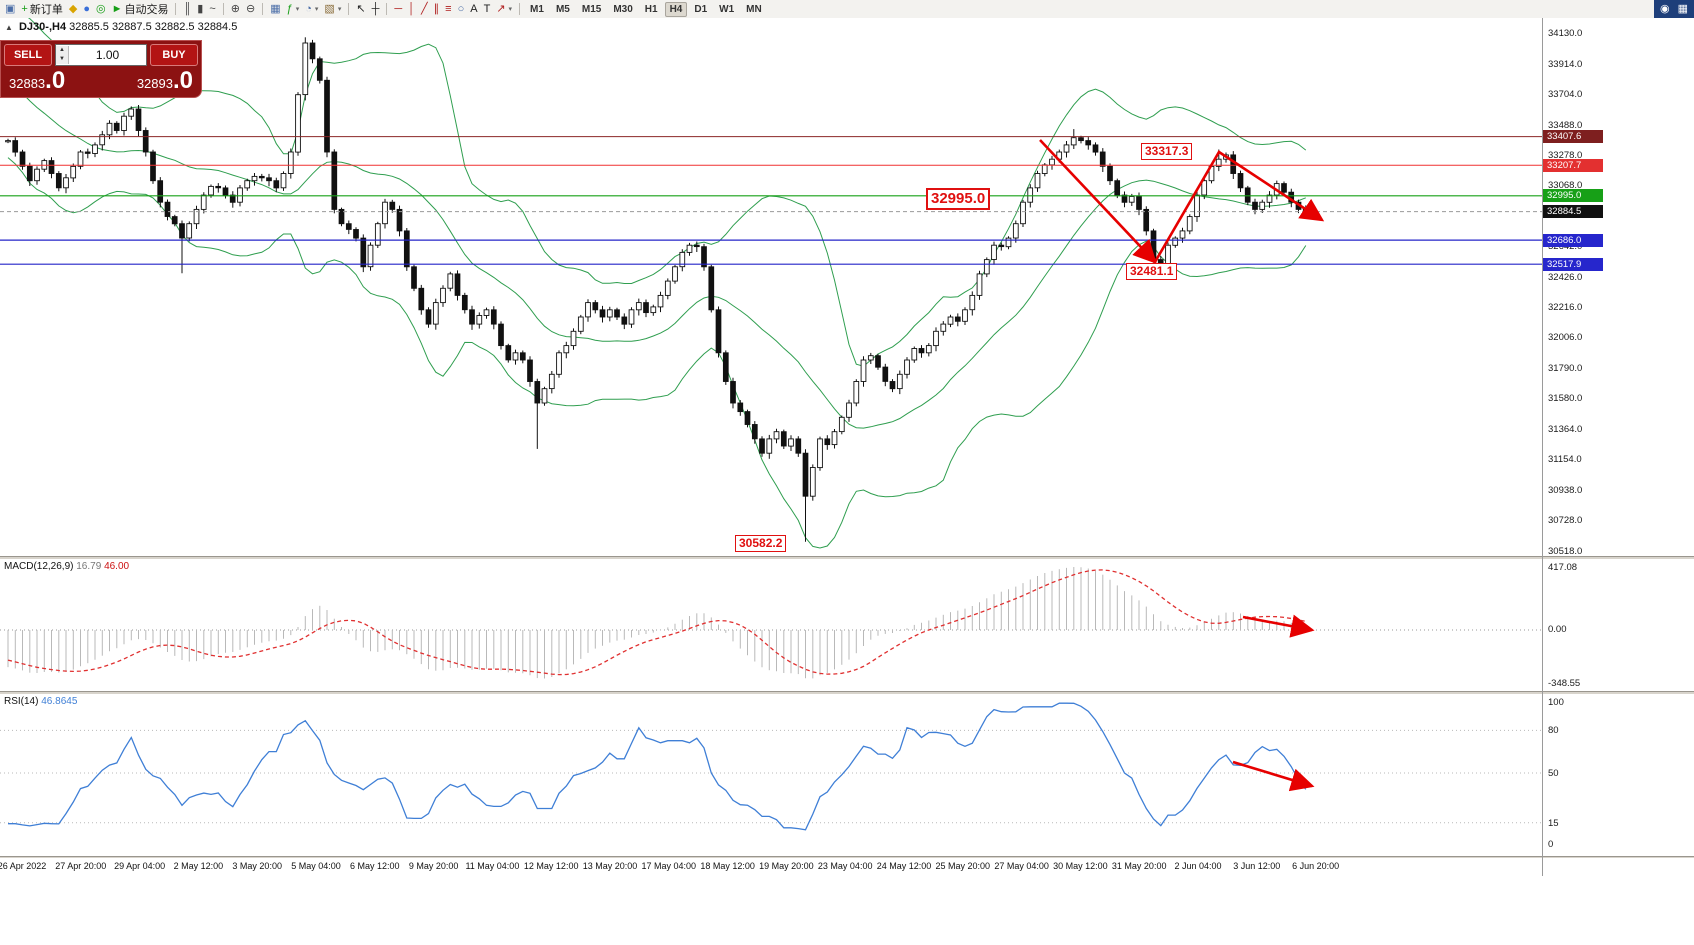  Describe the element at coordinates (562, 9) in the screenshot. I see `timeframe-m5: M5` at that location.